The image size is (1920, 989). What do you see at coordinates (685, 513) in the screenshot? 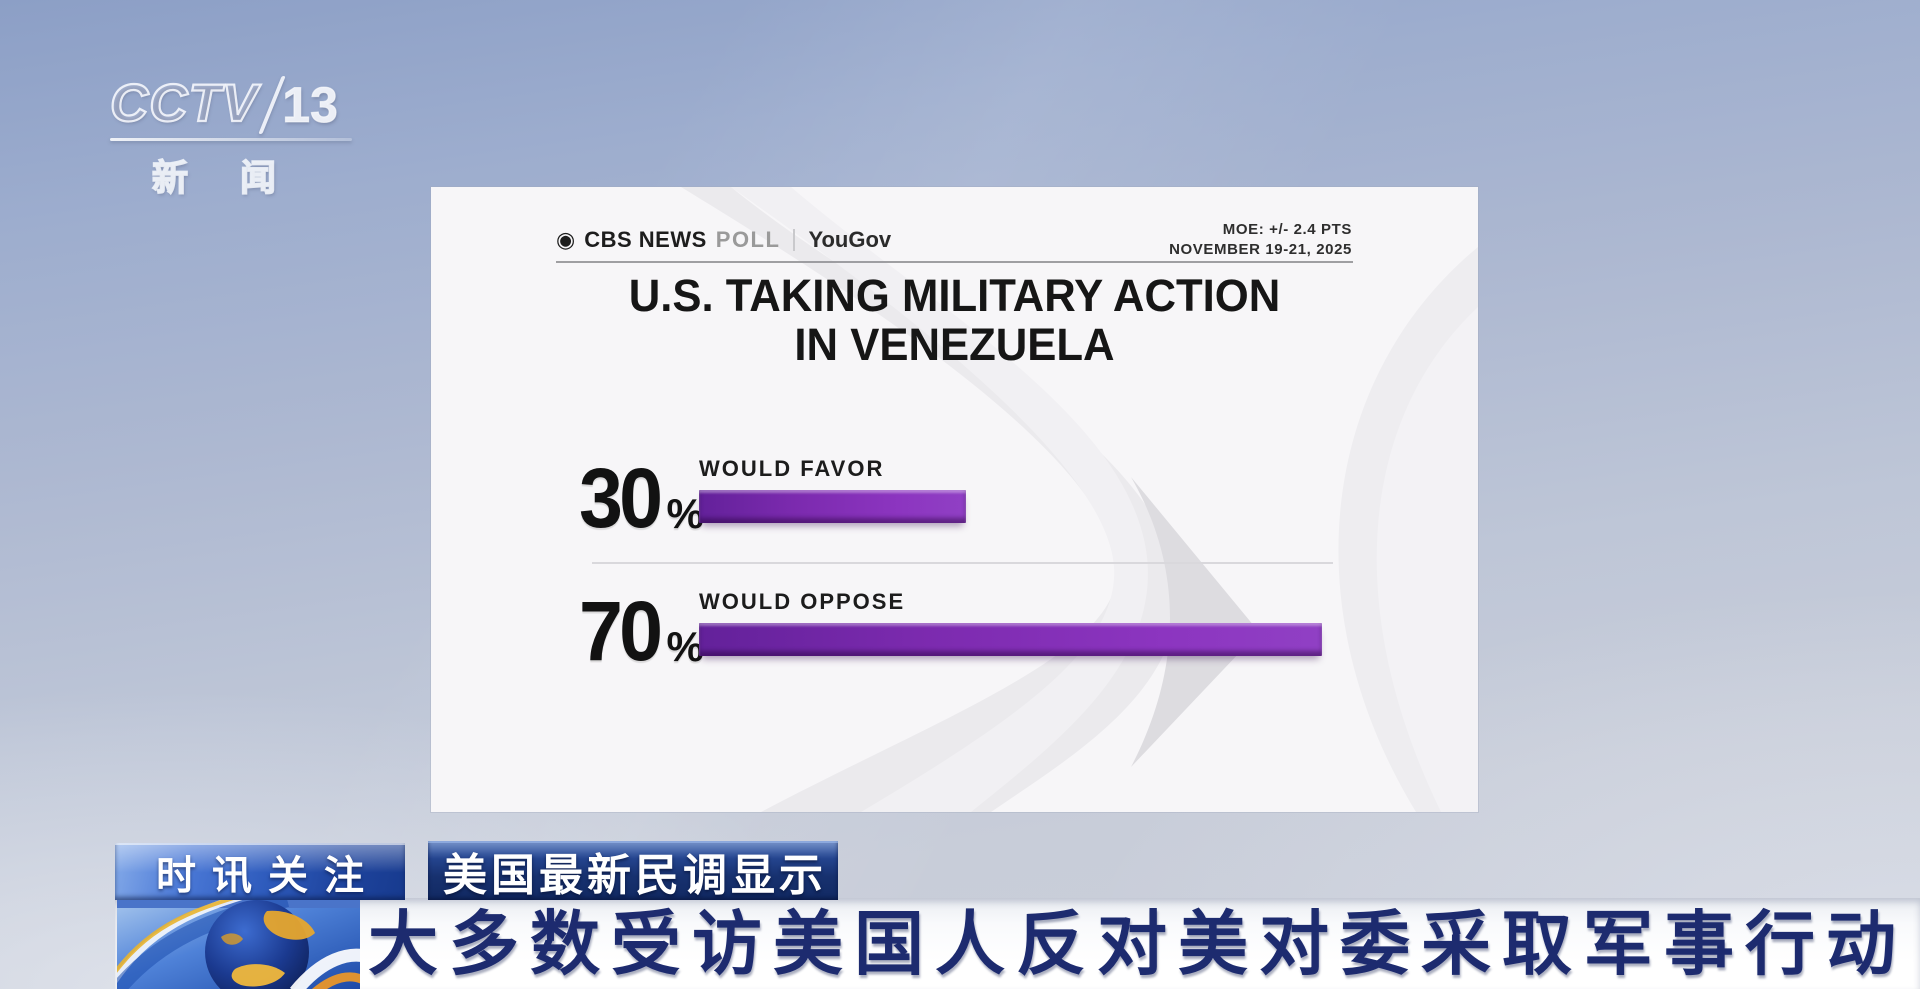
I see `favor-percent-sign: %` at bounding box center [685, 513].